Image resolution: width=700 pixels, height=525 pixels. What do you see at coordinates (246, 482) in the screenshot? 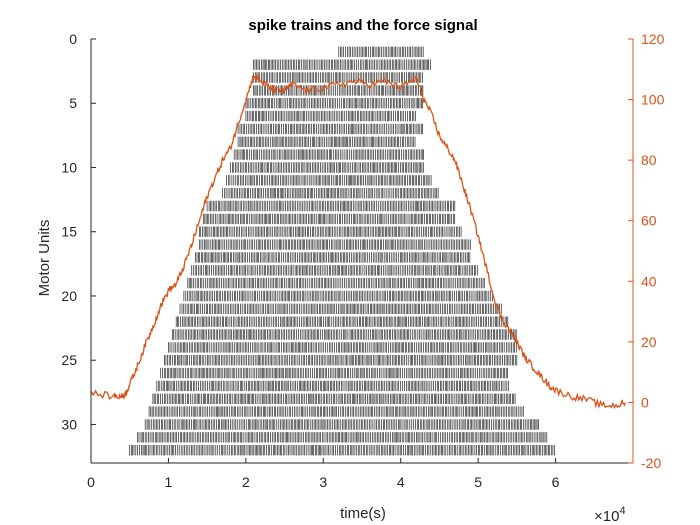
I see `x-tick-label: 2` at bounding box center [246, 482].